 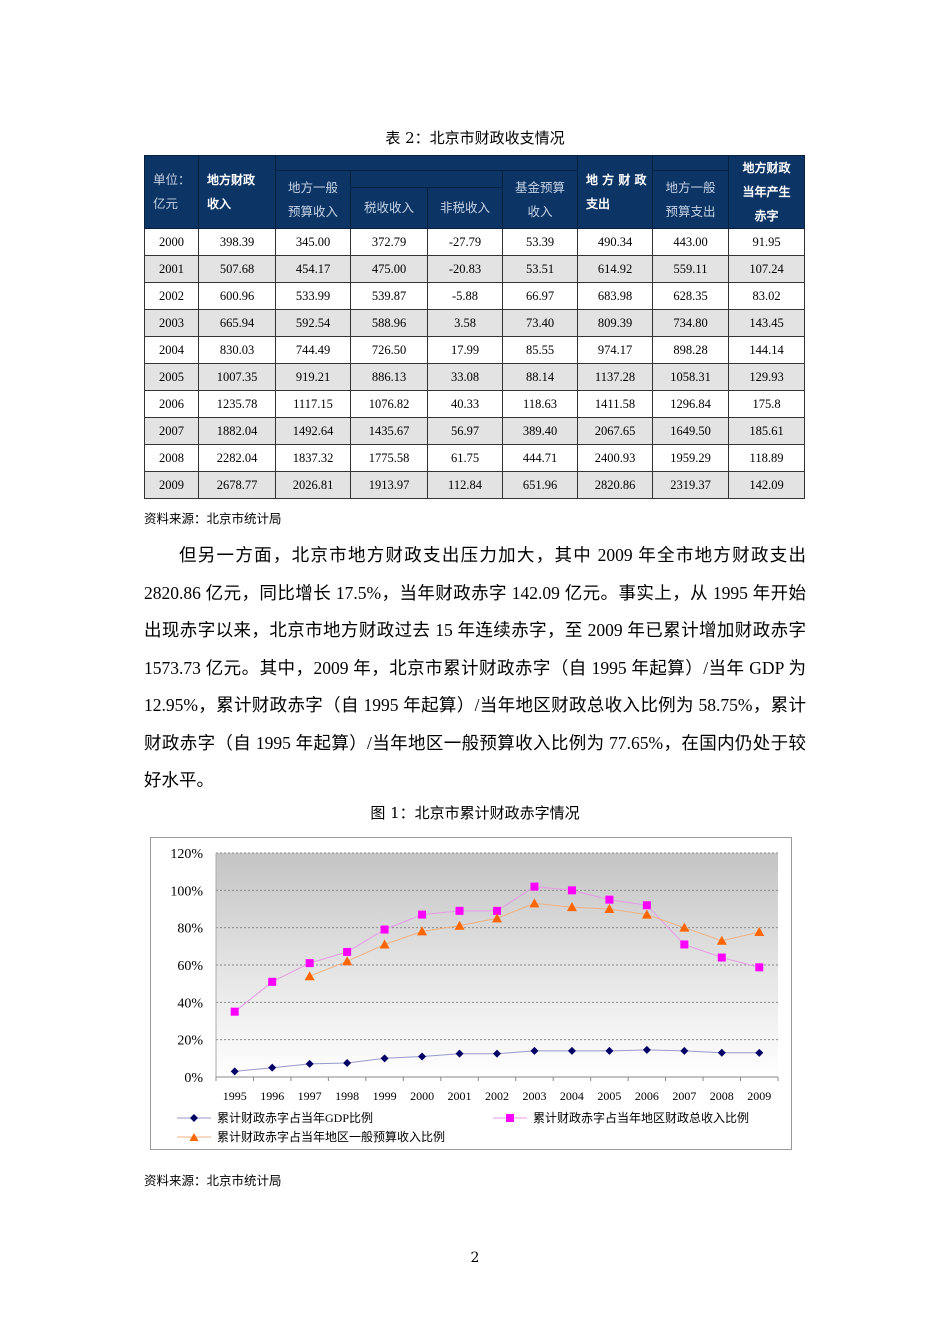 What do you see at coordinates (190, 1003) in the screenshot?
I see `y-tick-label: 40%` at bounding box center [190, 1003].